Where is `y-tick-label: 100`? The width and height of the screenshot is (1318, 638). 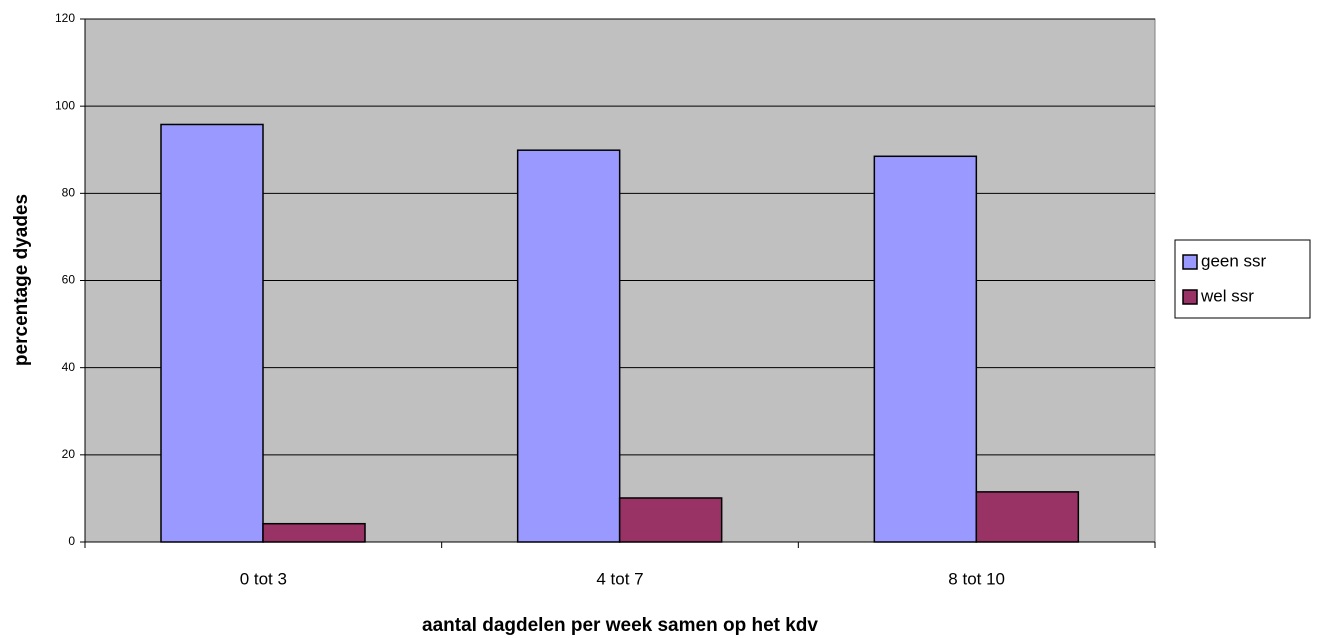 y-tick-label: 100 is located at coordinates (65, 105).